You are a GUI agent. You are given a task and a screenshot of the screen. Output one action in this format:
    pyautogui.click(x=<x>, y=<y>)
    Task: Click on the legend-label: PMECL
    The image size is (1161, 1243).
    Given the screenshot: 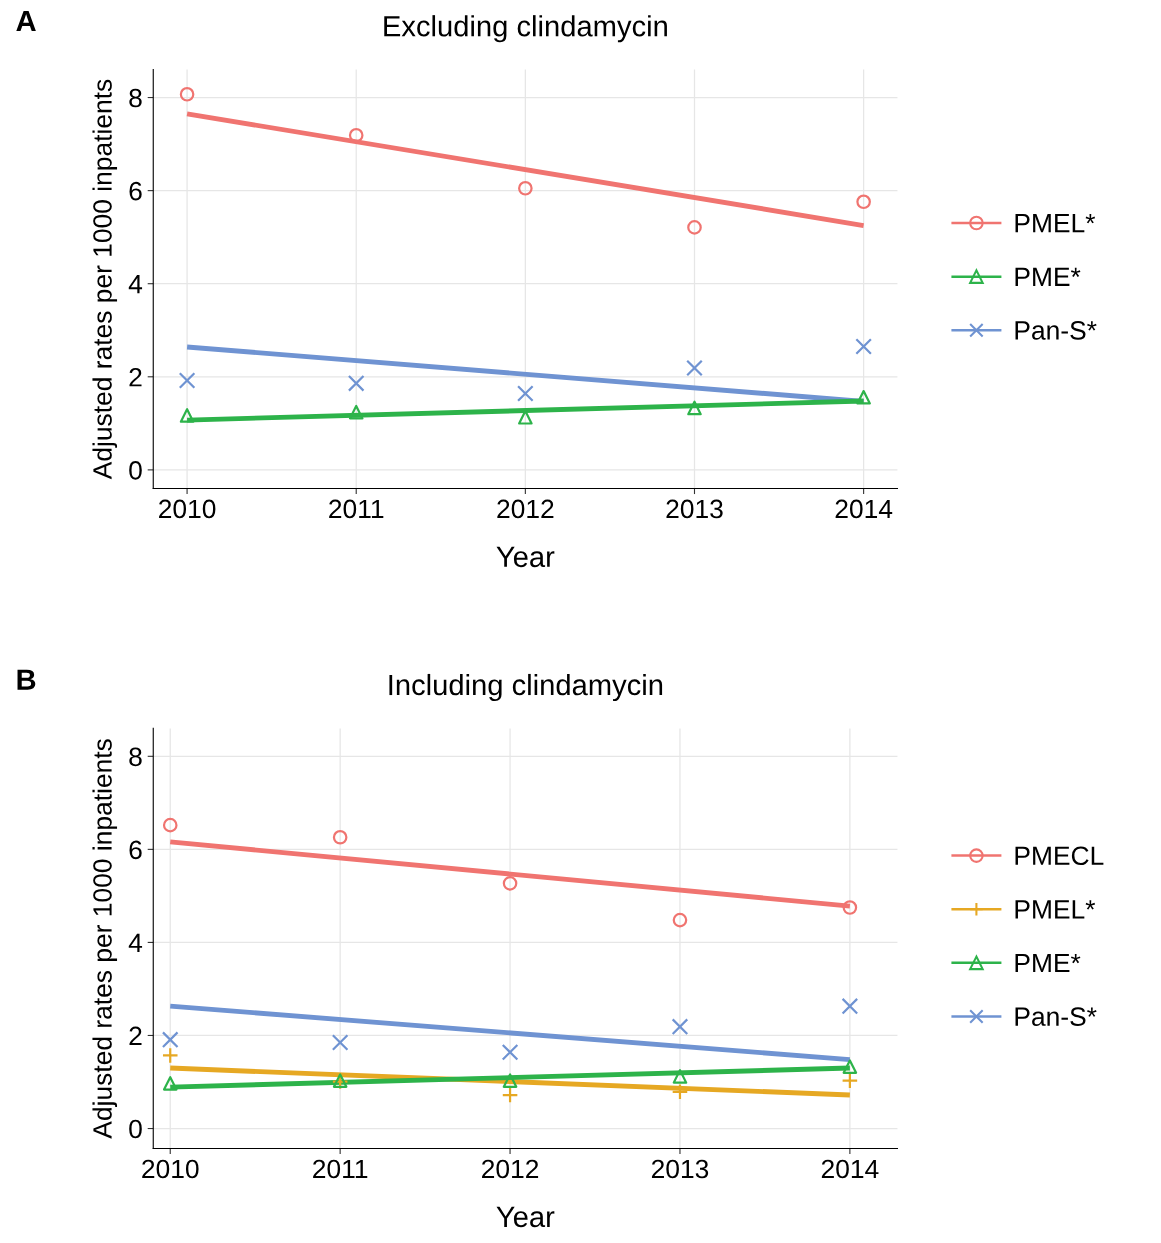 What is the action you would take?
    pyautogui.click(x=1059, y=856)
    